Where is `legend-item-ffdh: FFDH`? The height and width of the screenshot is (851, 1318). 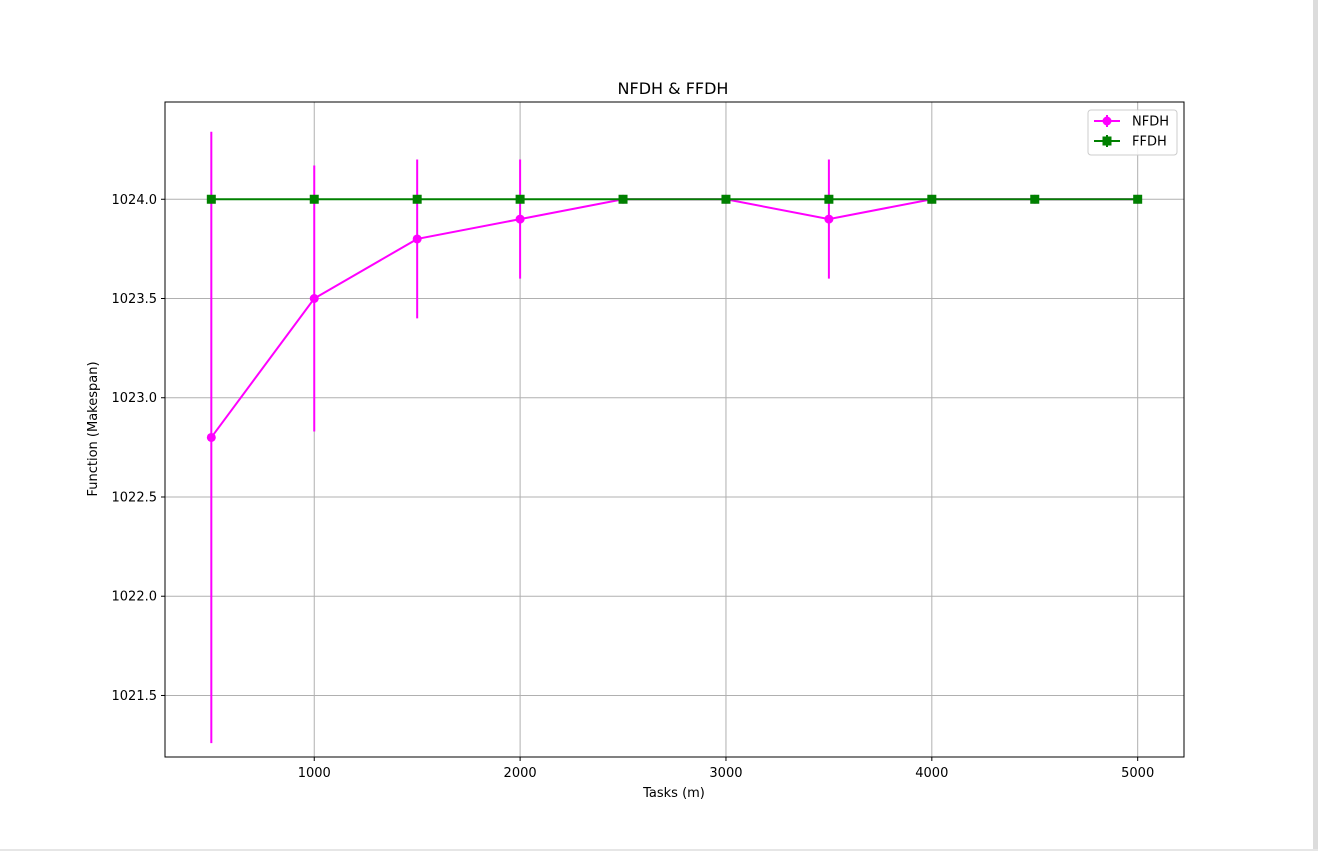
legend-item-ffdh: FFDH is located at coordinates (1130, 142).